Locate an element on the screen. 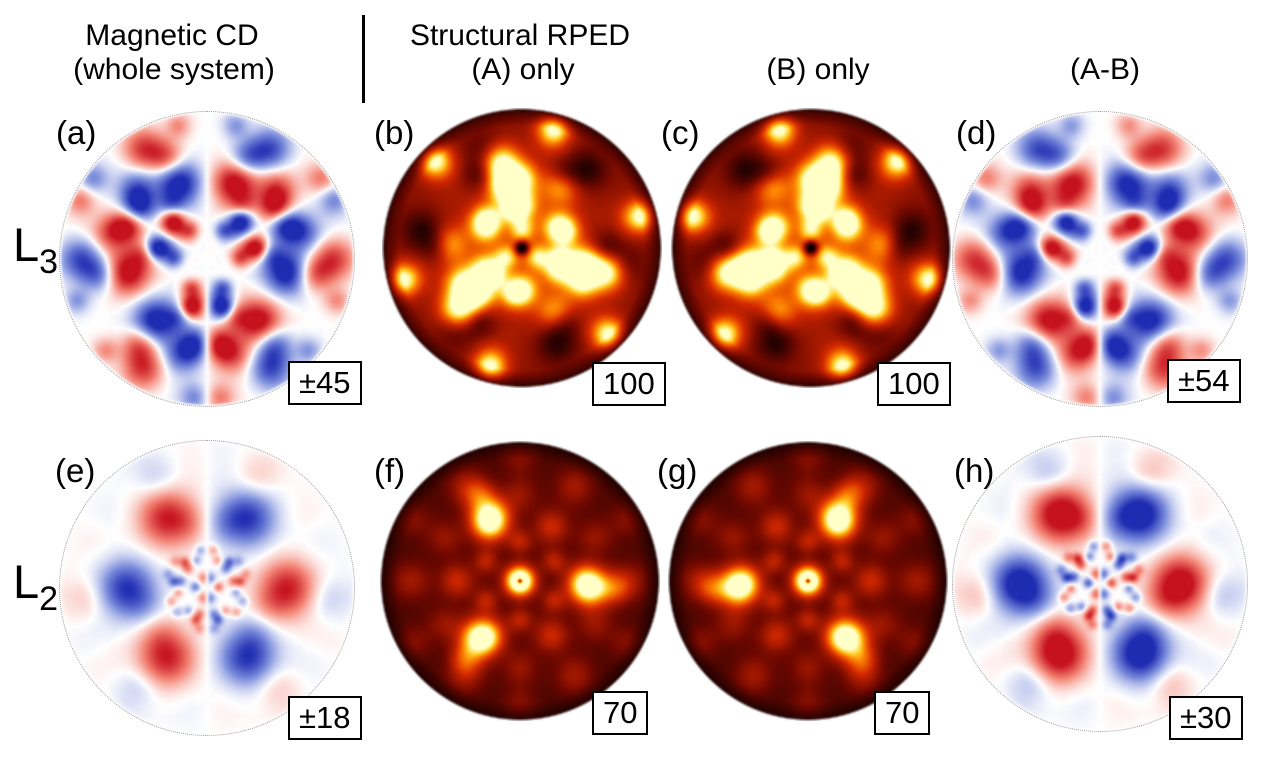 This screenshot has width=1280, height=767. header-a-only: (A) only is located at coordinates (523, 69).